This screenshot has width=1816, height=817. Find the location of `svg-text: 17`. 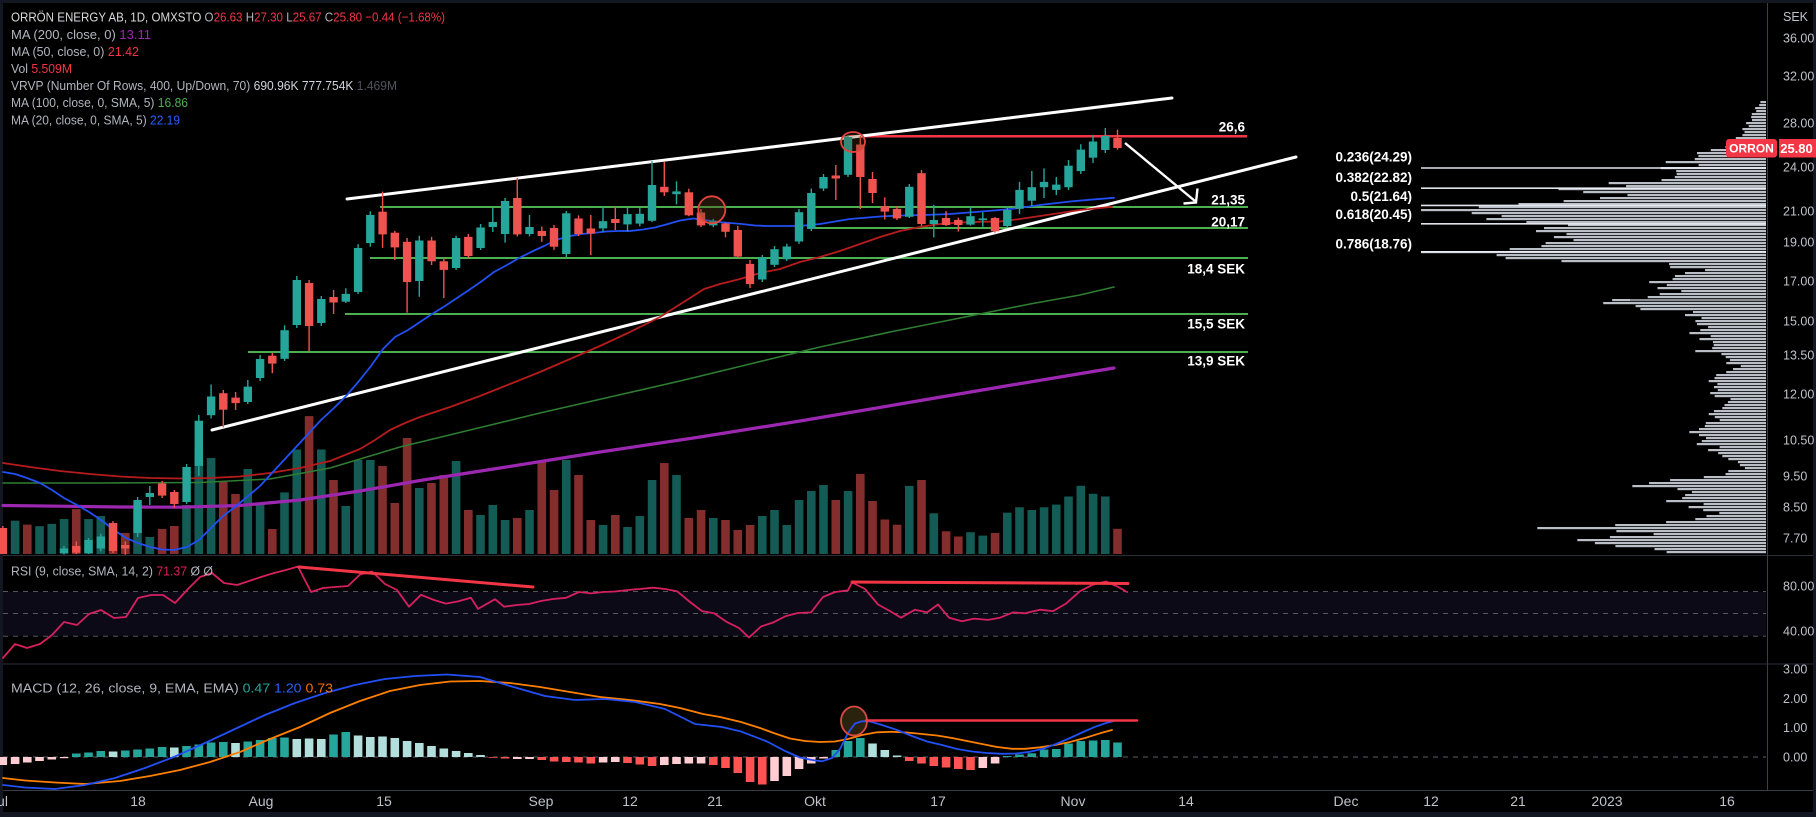

svg-text: 17 is located at coordinates (938, 801).